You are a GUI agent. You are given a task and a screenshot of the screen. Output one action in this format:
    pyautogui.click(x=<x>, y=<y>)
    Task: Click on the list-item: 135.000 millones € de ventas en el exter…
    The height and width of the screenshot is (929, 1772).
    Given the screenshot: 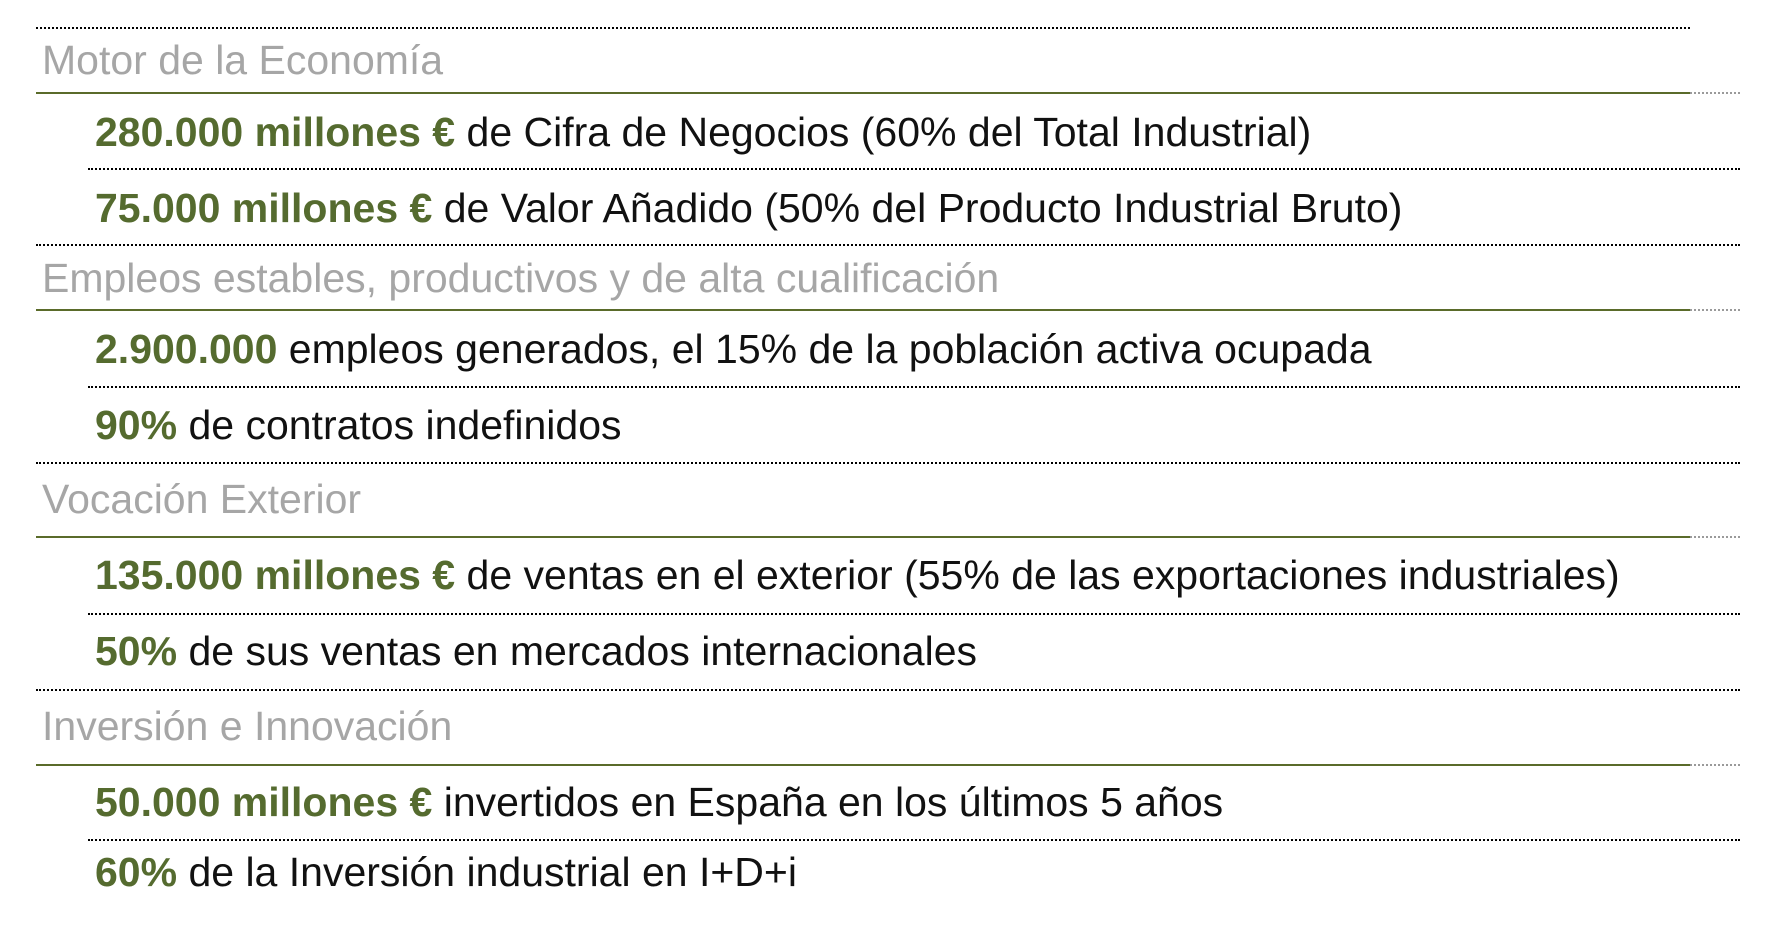 What is the action you would take?
    pyautogui.click(x=857, y=575)
    